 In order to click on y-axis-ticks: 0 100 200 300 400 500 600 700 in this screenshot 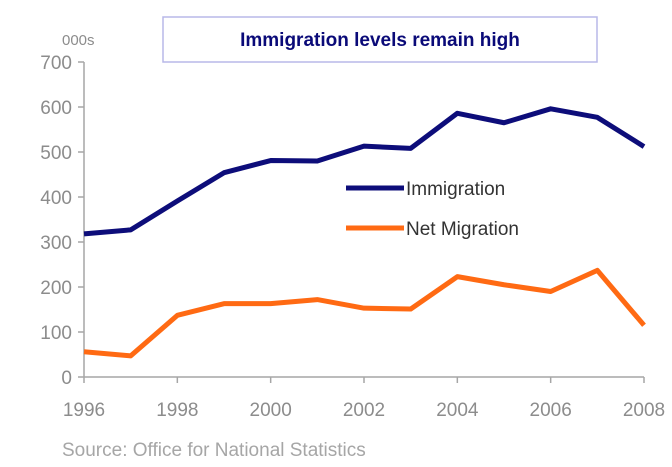, I will do `click(62, 221)`.